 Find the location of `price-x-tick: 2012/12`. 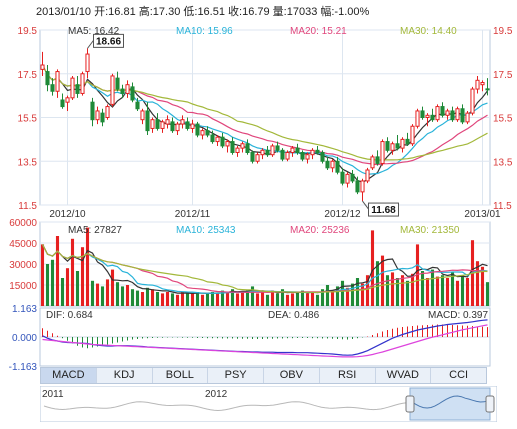

price-x-tick: 2012/12 is located at coordinates (342, 214).